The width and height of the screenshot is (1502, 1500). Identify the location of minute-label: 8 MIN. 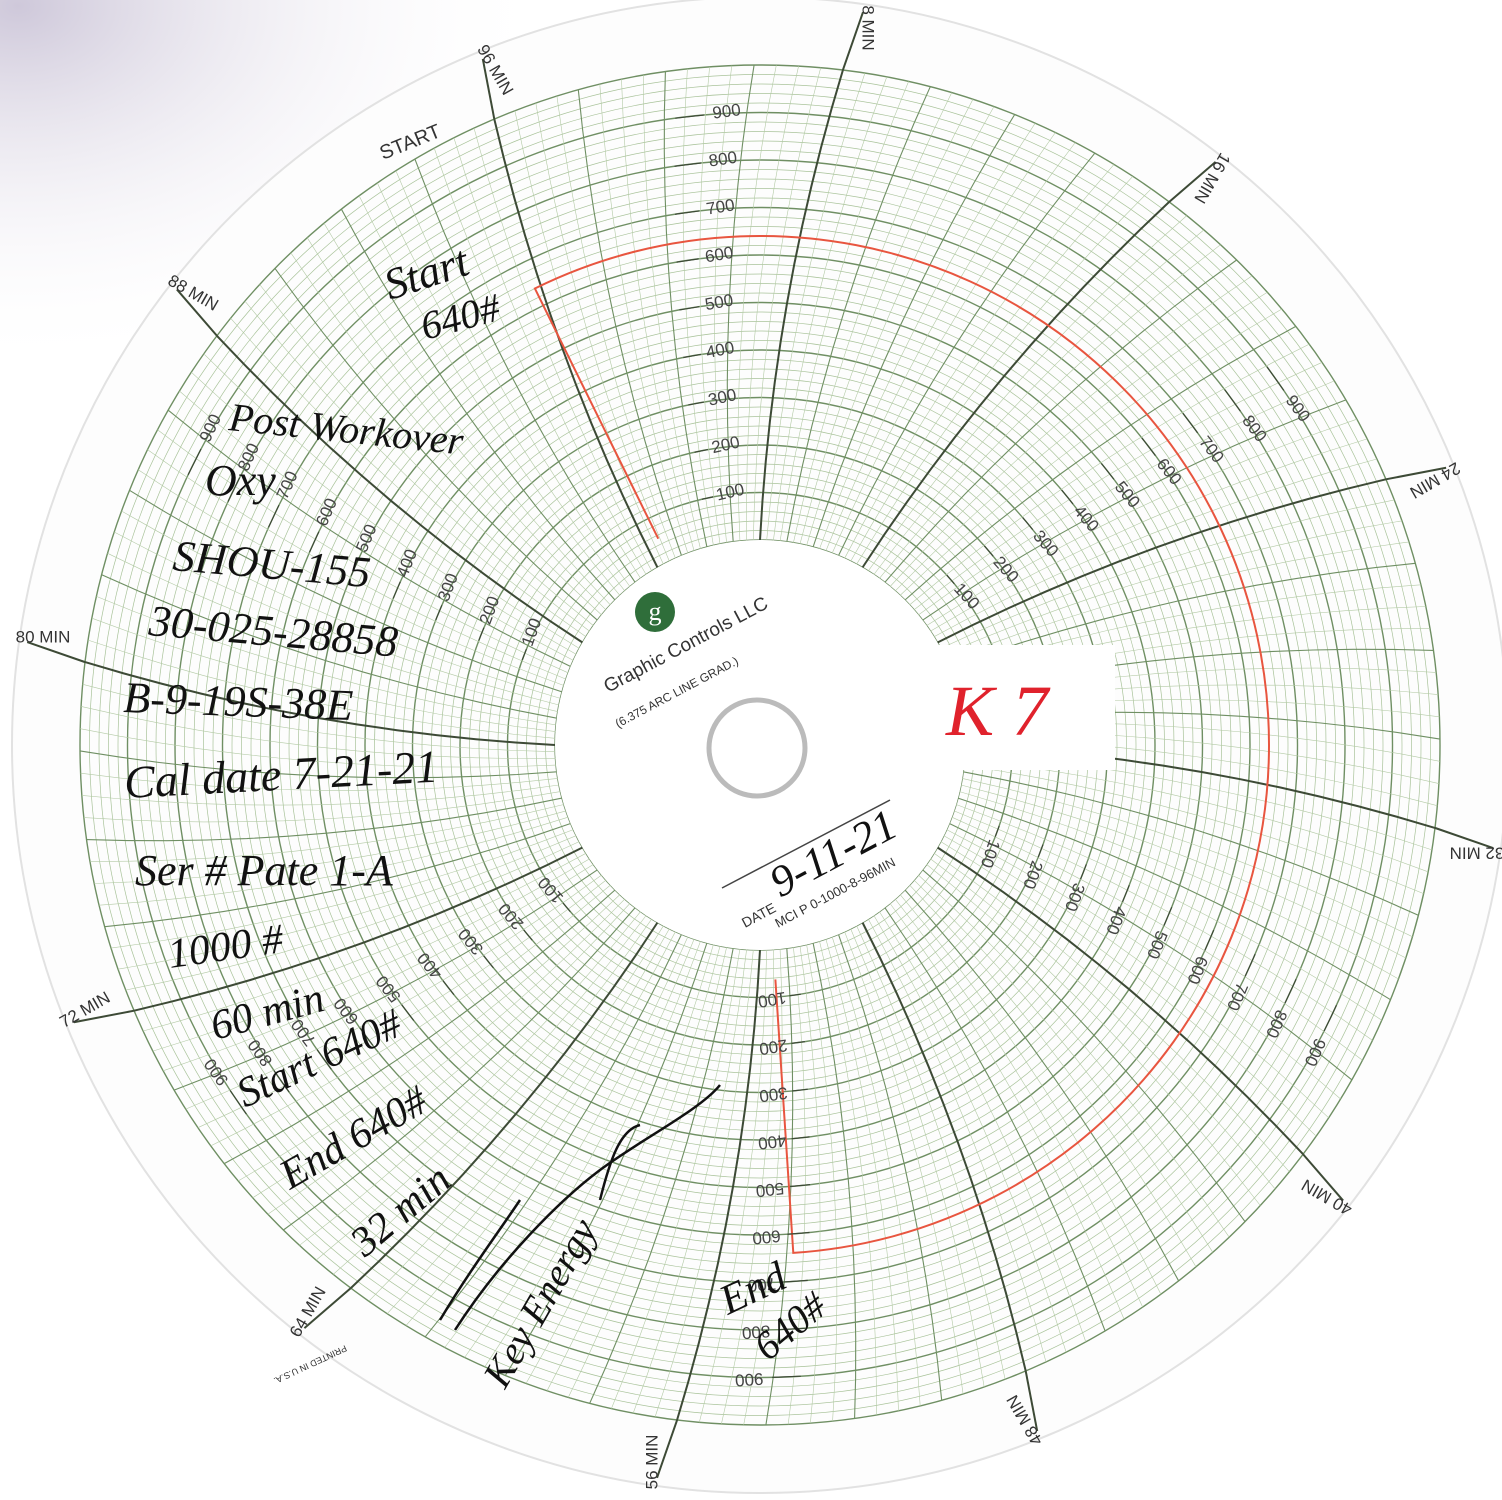
(868, 27).